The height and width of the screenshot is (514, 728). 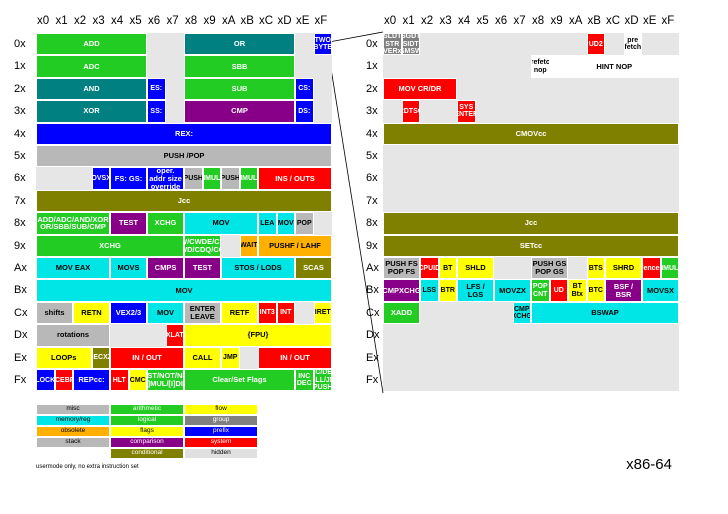 What do you see at coordinates (156, 111) in the screenshot?
I see `opcode-cell: SS:` at bounding box center [156, 111].